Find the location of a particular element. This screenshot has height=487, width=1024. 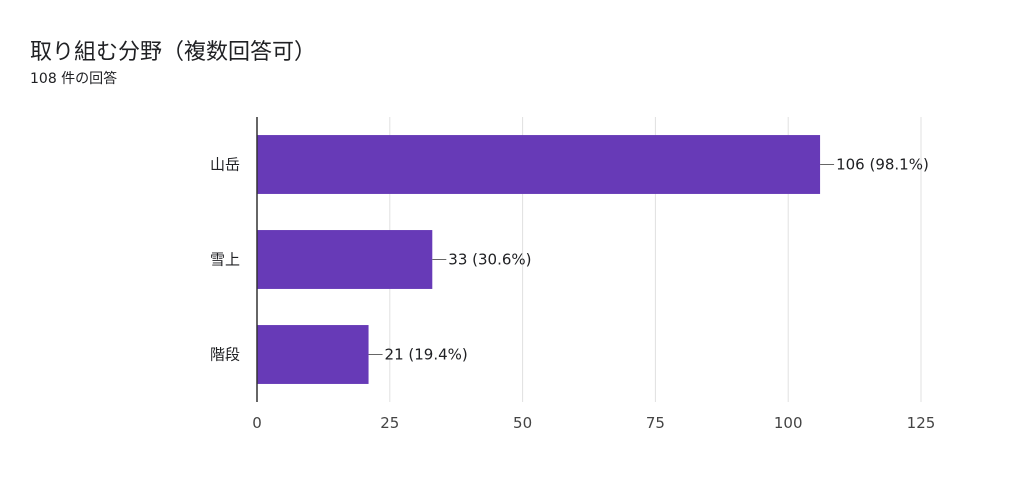

category-label: 階段 is located at coordinates (225, 355).